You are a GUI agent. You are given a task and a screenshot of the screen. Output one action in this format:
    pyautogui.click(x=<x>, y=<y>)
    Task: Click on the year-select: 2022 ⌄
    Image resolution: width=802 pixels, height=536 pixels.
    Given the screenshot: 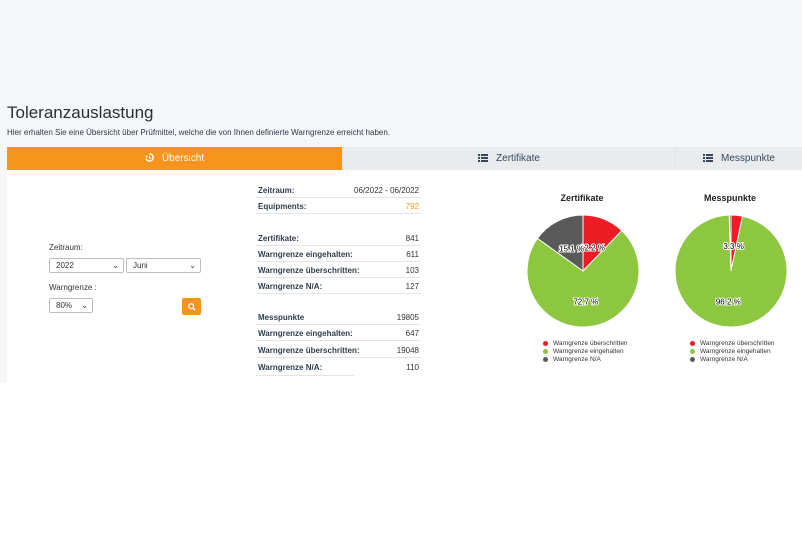 What is the action you would take?
    pyautogui.click(x=86, y=265)
    